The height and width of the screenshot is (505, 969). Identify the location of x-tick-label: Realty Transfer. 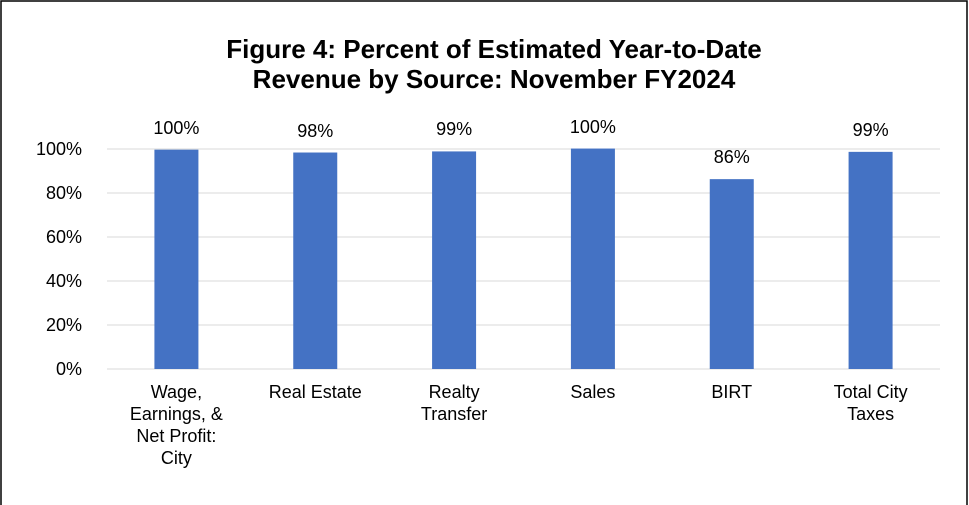
(454, 403).